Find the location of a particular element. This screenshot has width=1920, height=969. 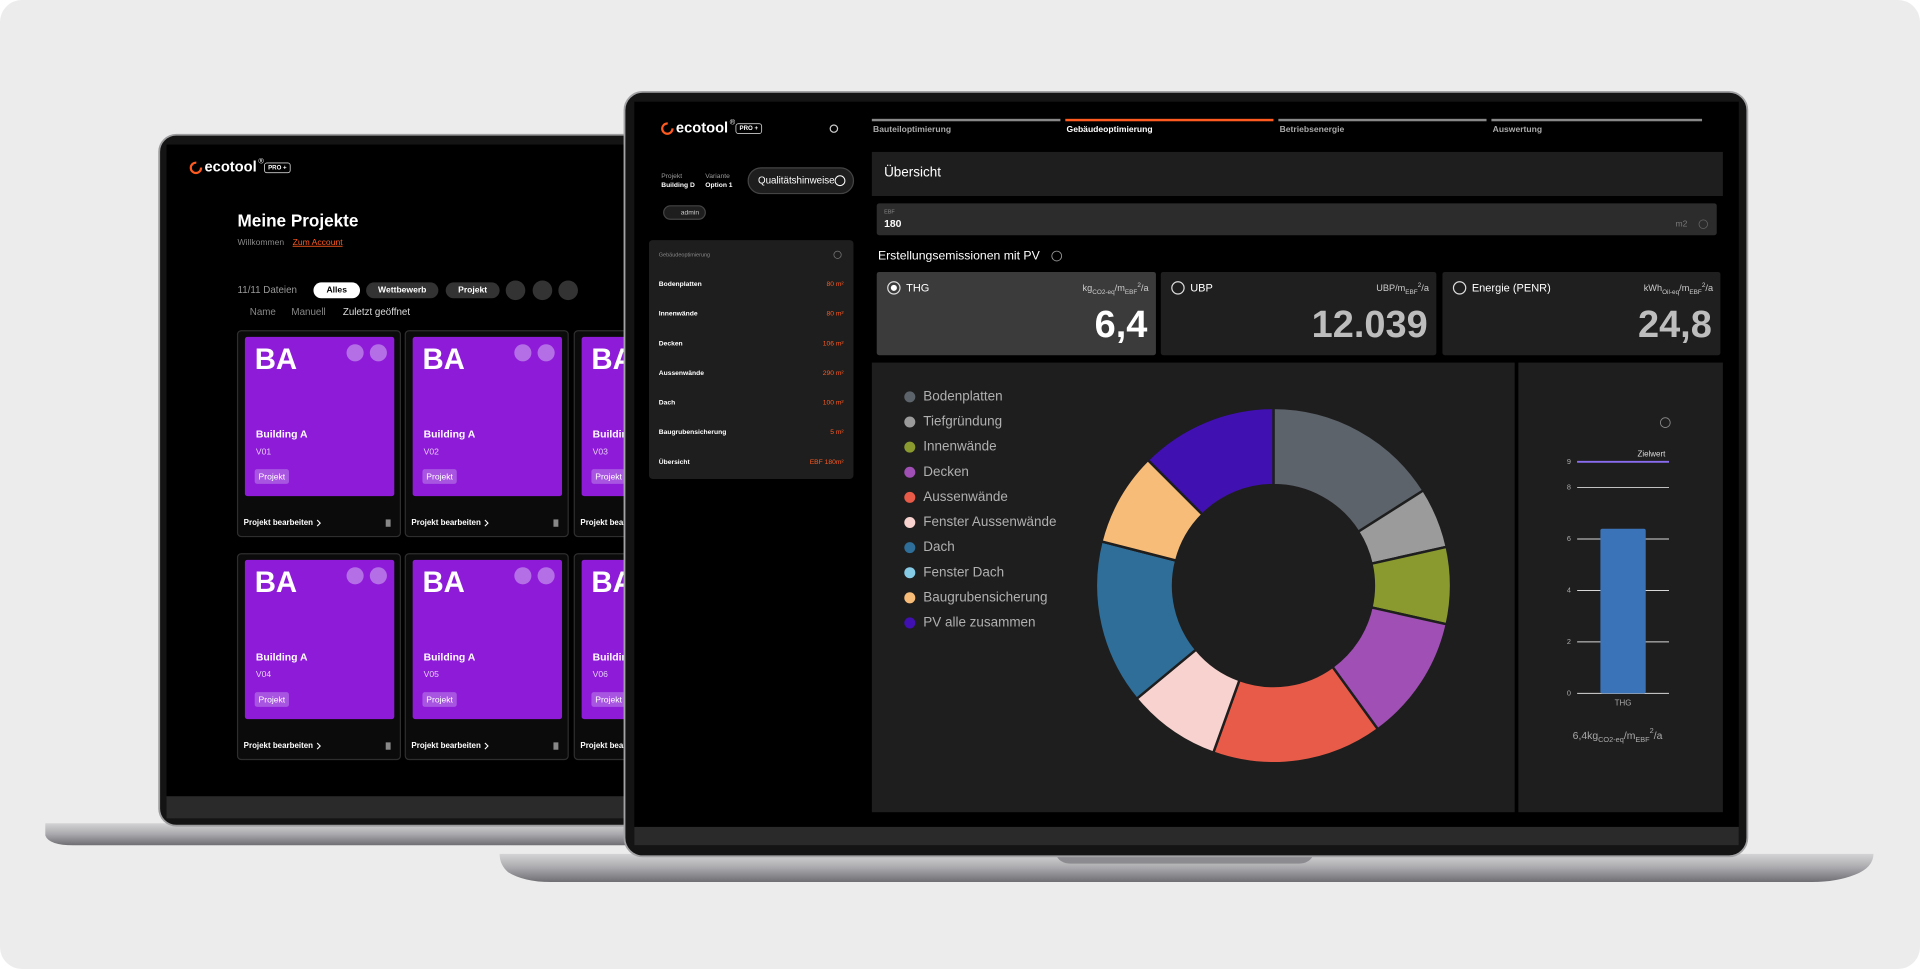

y-tick-label: 2 is located at coordinates (1569, 641).